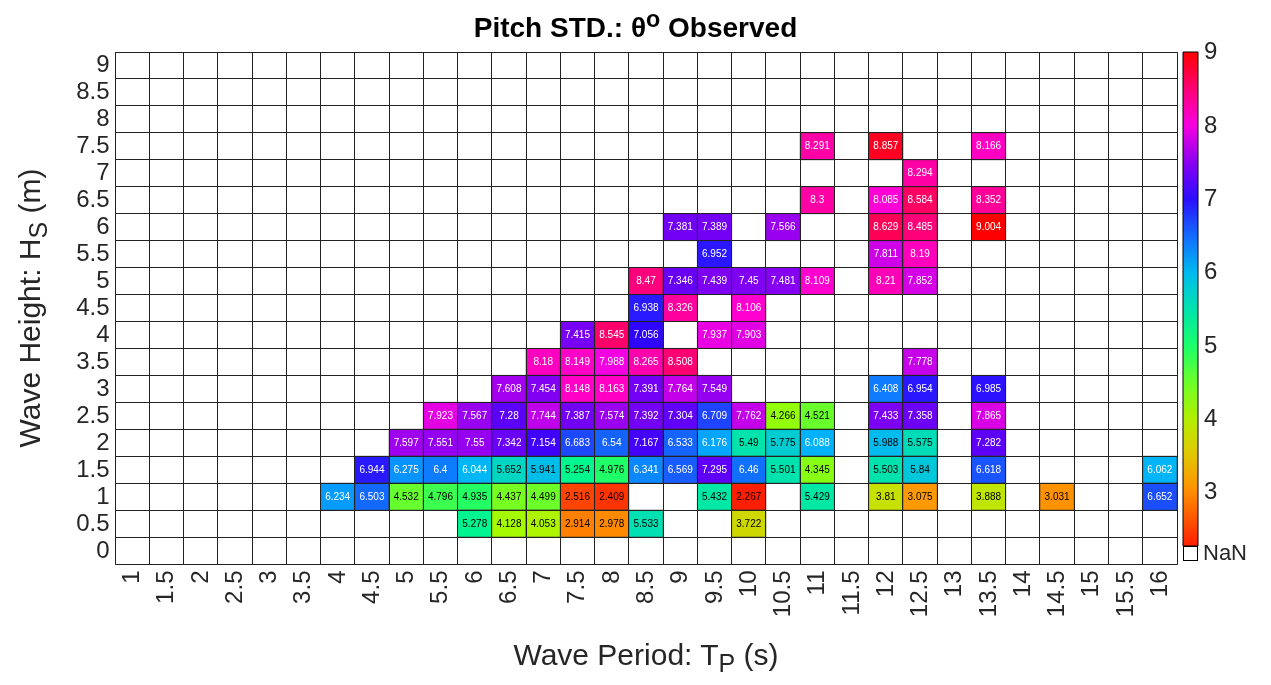  Describe the element at coordinates (749, 442) in the screenshot. I see `data-label: 5.49` at that location.